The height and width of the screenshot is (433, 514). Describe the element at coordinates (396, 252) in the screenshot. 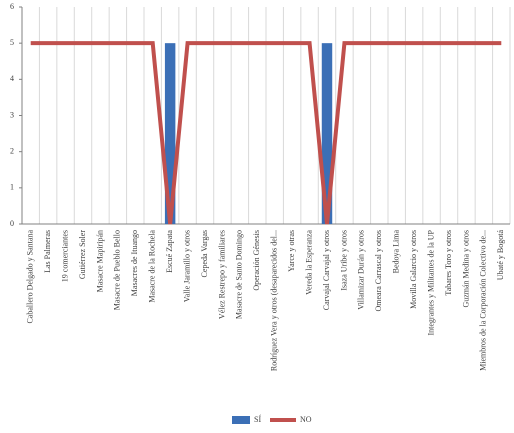

I see `x-tick-label: Bedoya Lima` at that location.